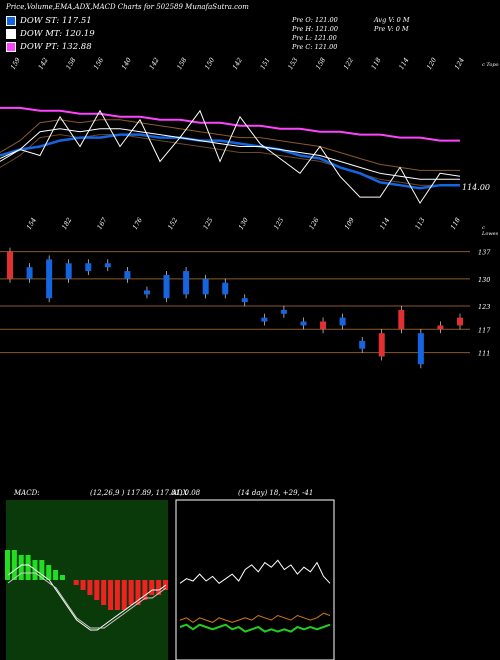  What do you see at coordinates (484, 330) in the screenshot?
I see `level-label: 117` at bounding box center [484, 330].